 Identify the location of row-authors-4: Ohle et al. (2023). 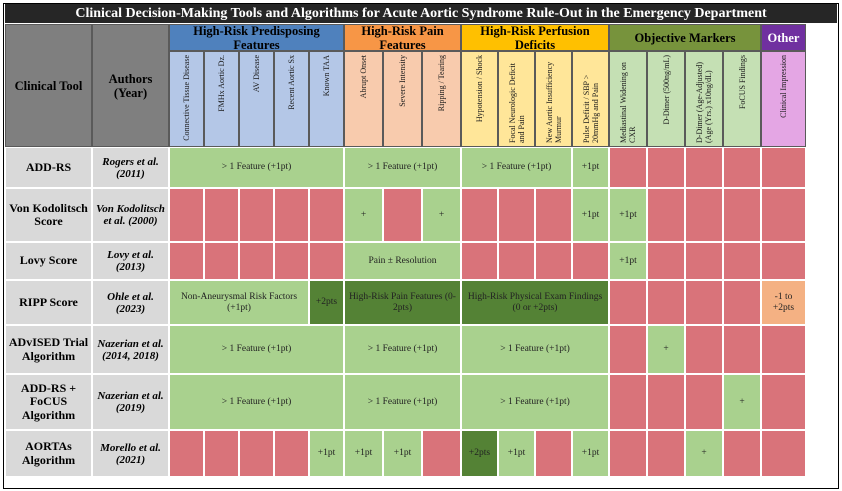
(130, 302).